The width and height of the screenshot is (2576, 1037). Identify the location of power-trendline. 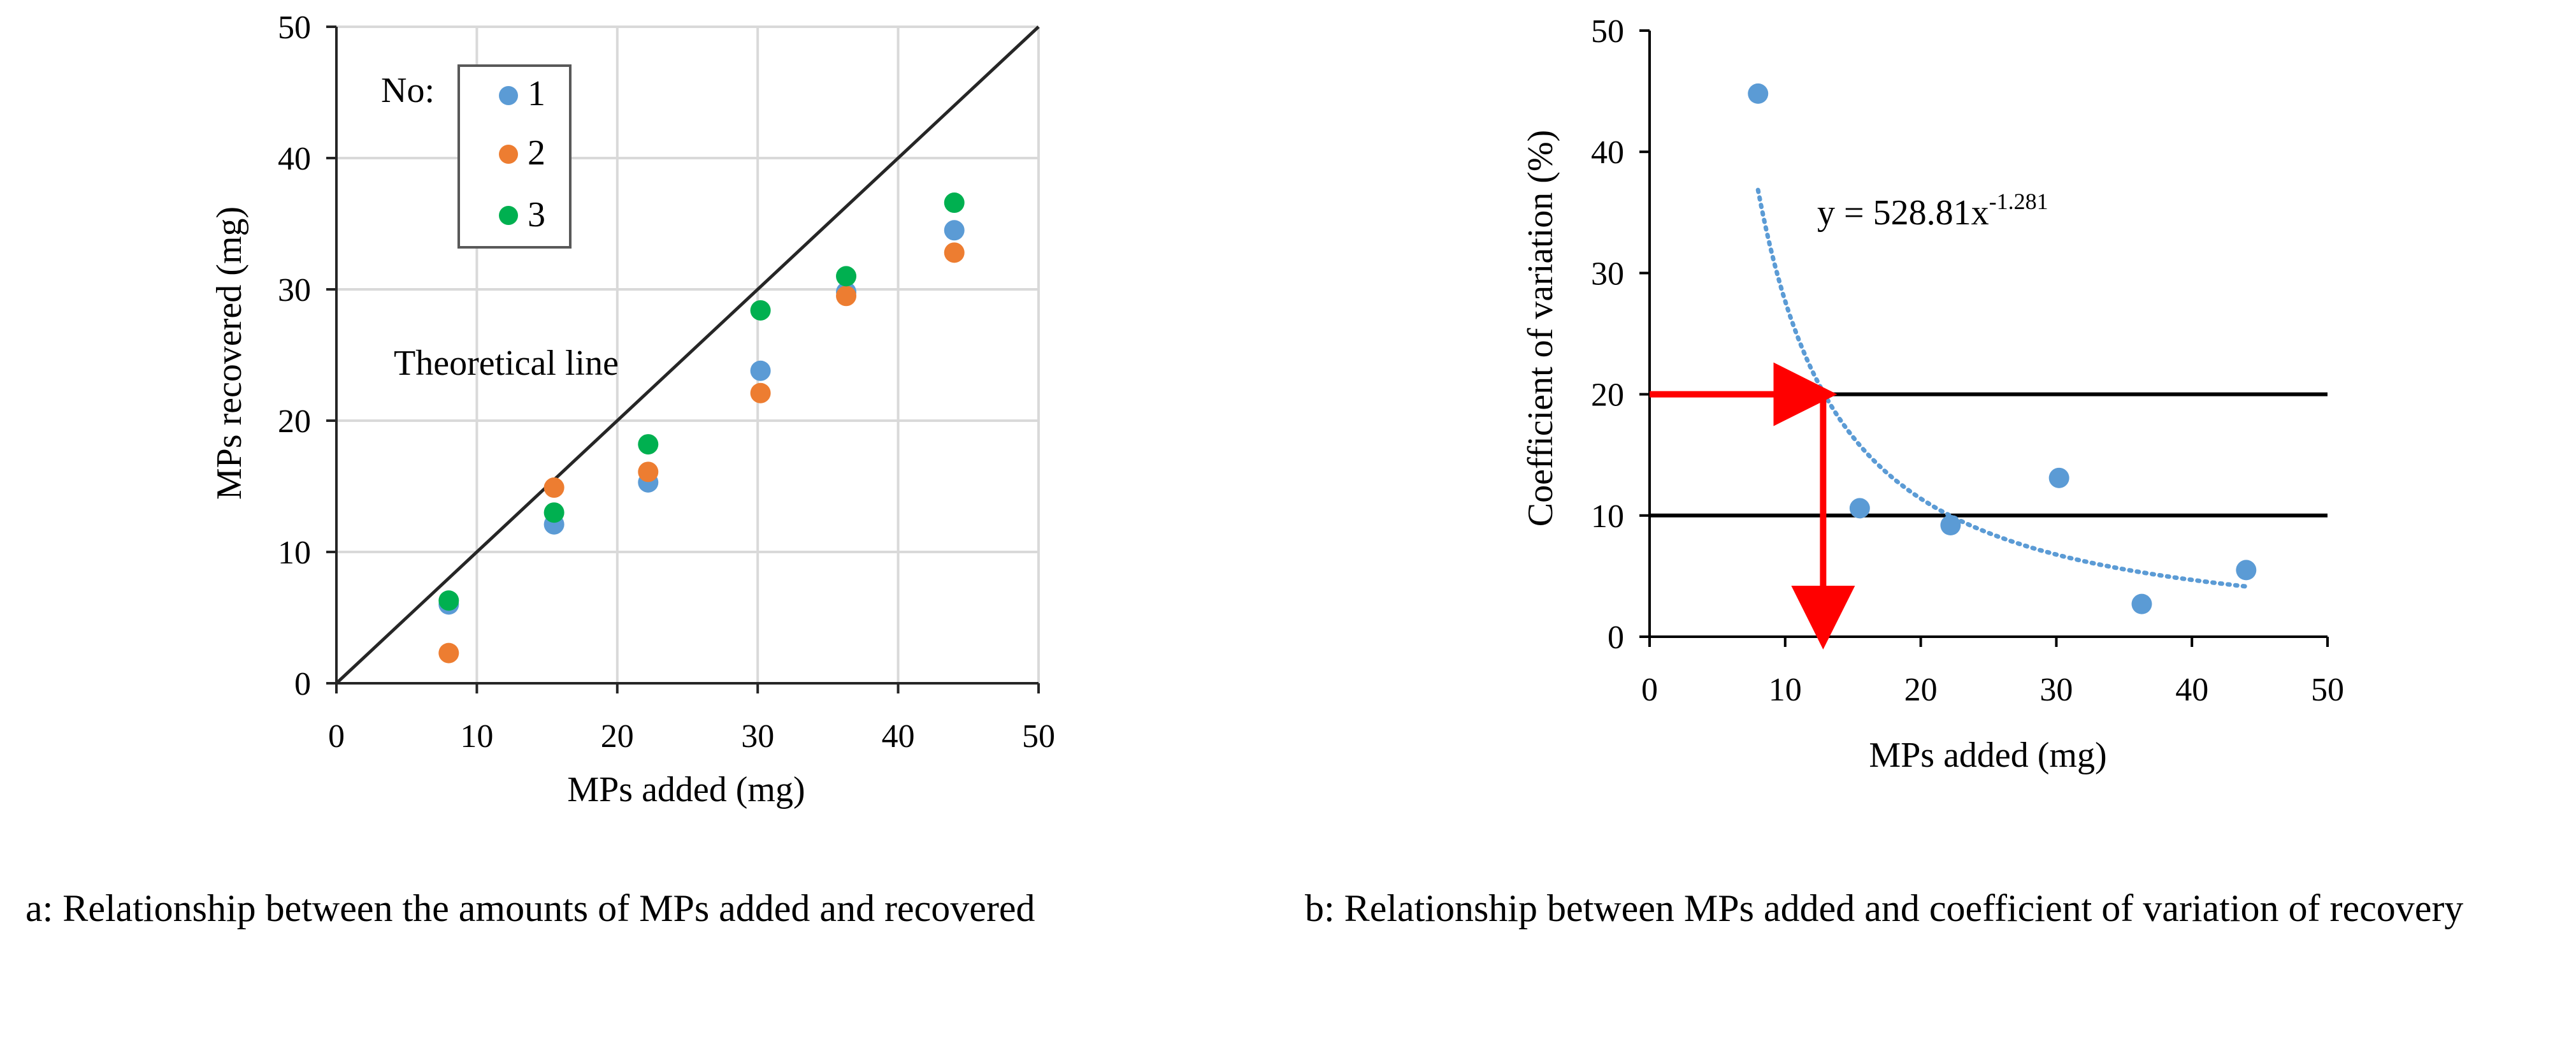
(2002, 388).